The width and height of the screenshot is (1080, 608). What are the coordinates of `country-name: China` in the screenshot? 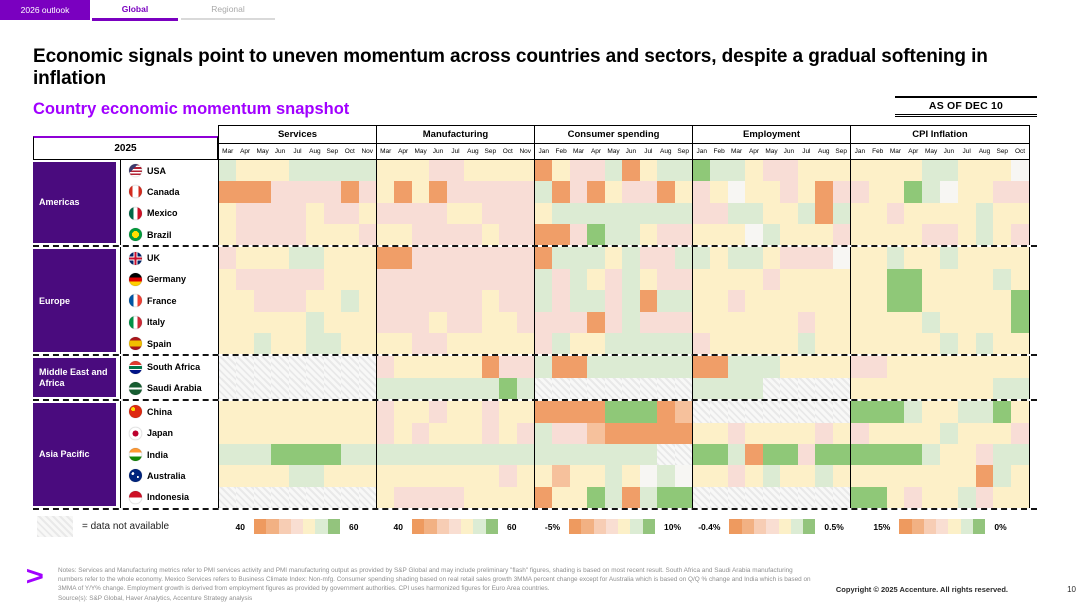 It's located at (160, 411).